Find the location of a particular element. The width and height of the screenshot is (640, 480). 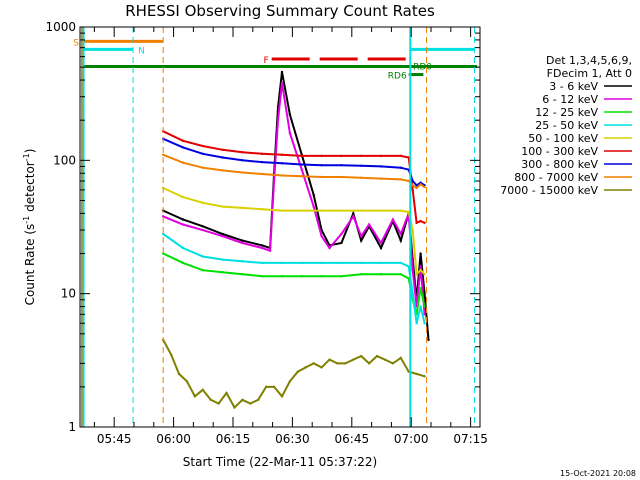

y-tick-label: 100 is located at coordinates (64, 160).